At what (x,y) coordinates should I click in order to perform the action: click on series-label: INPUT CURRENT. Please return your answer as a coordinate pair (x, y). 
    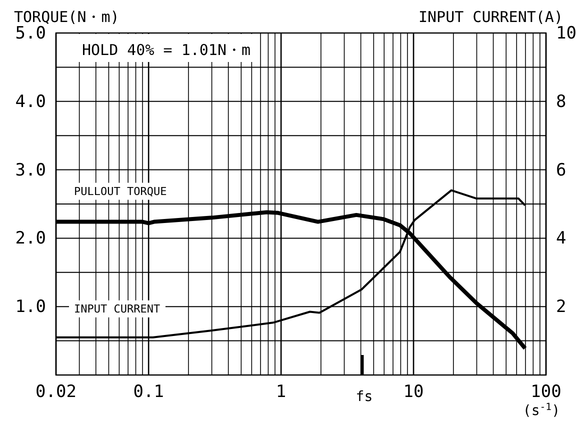
    Looking at the image, I should click on (117, 309).